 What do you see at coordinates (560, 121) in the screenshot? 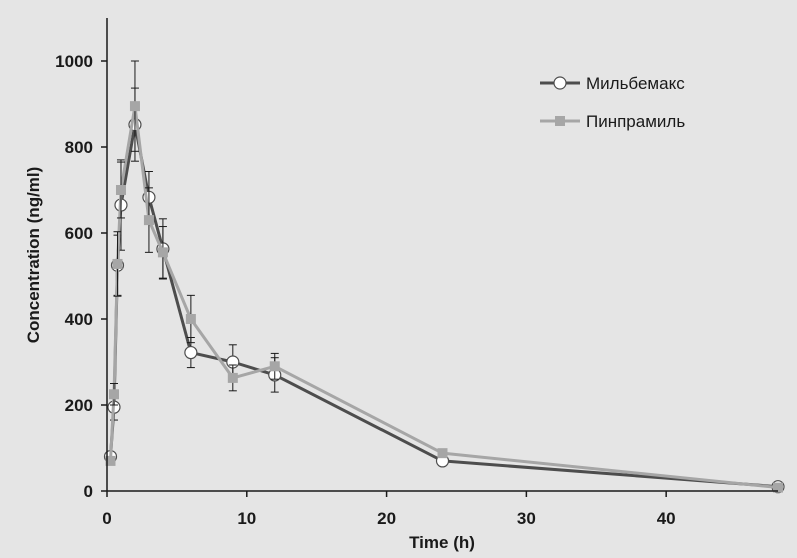
I see `legend-marker-pinpramil` at bounding box center [560, 121].